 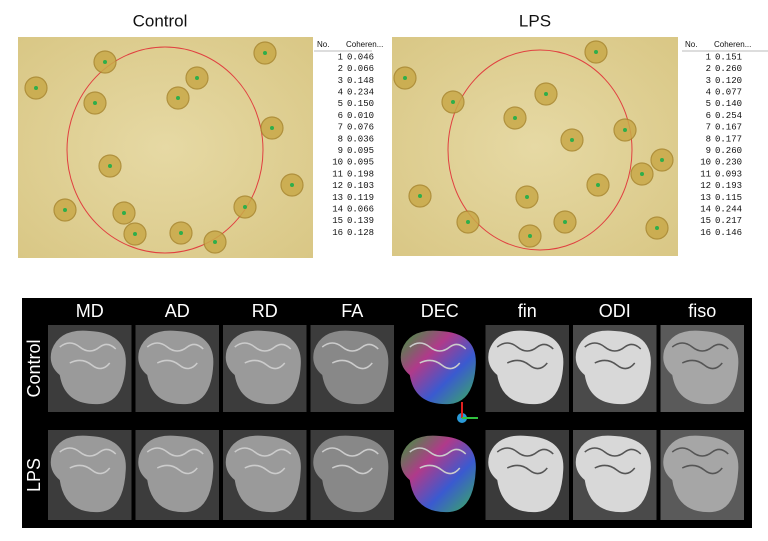 I want to click on row-label: Control, so click(x=34, y=368).